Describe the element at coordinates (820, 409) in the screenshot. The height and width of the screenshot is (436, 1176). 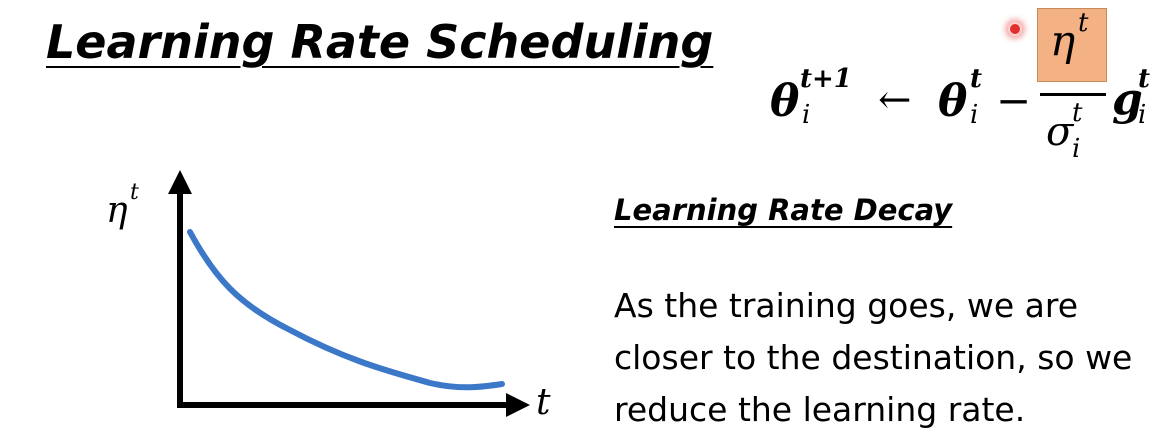
I see `explanation-line: reduce the learning rate.` at that location.